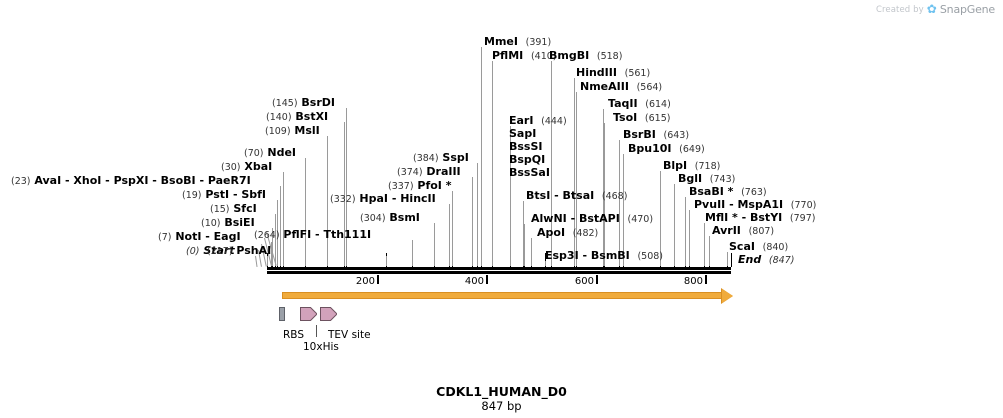 This screenshot has width=1003, height=418. I want to click on enzyme-label-row-pvuii: PvuII - MspA1I (770), so click(755, 205).